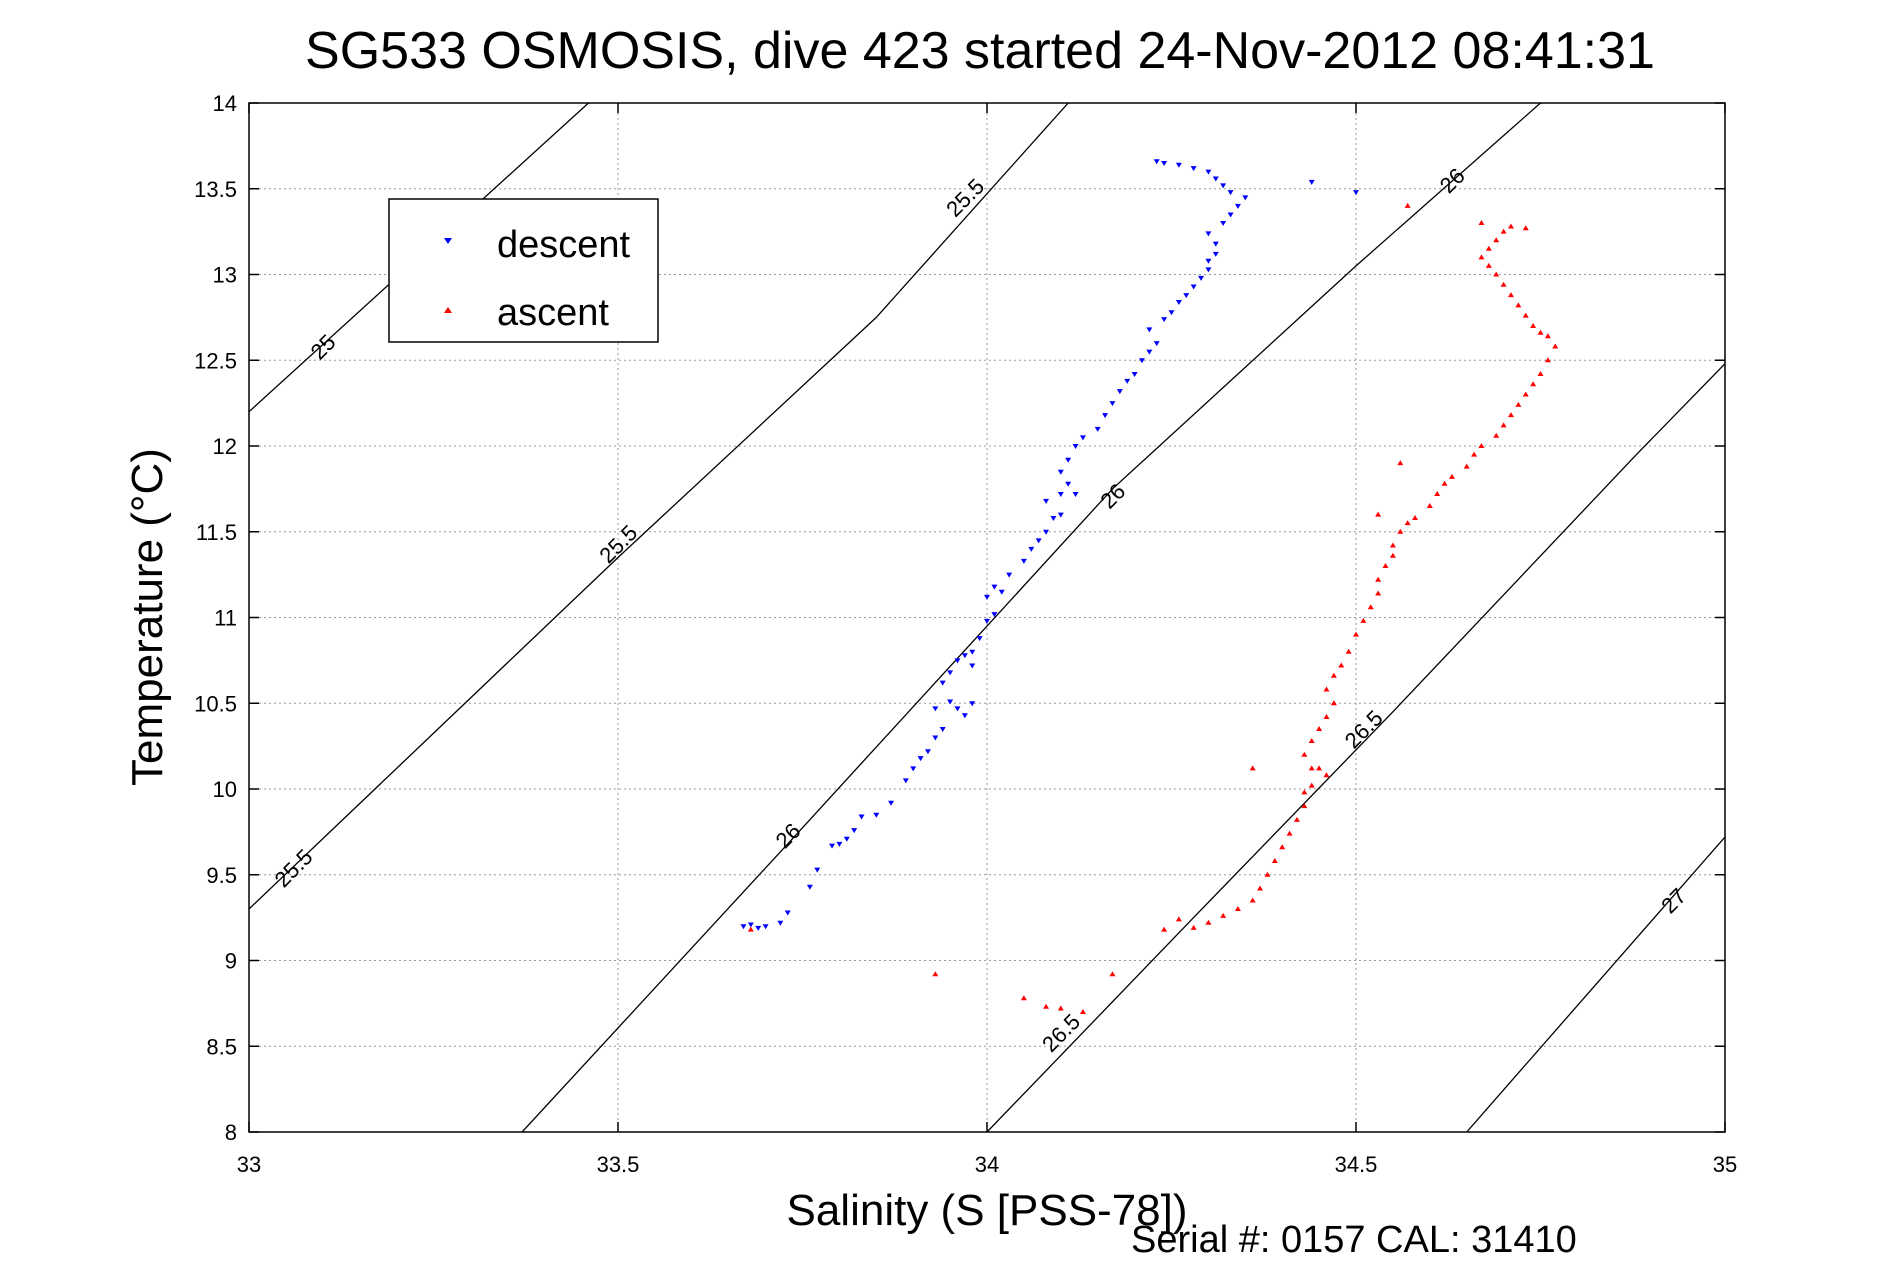 The image size is (1891, 1262). What do you see at coordinates (231, 961) in the screenshot?
I see `y-tick-label: 9` at bounding box center [231, 961].